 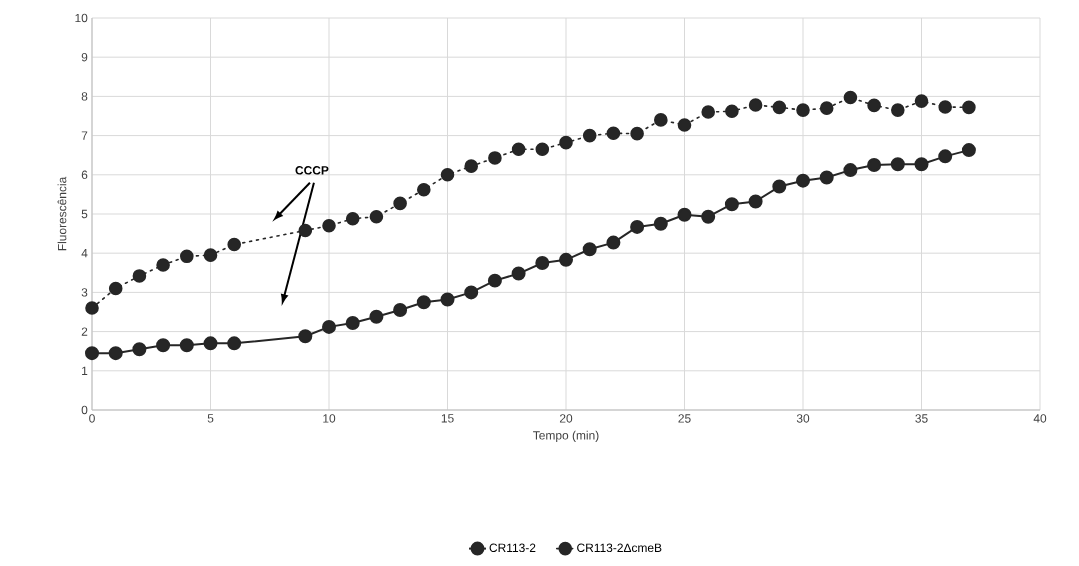 What do you see at coordinates (329, 418) in the screenshot?
I see `x-tick-label: 10` at bounding box center [329, 418].